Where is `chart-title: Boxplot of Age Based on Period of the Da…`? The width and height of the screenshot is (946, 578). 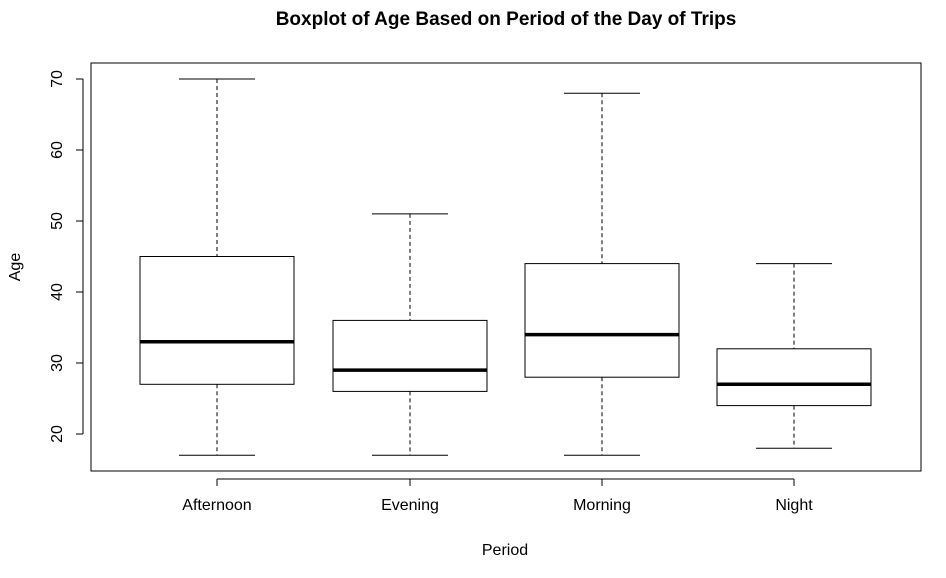
chart-title: Boxplot of Age Based on Period of the Da… is located at coordinates (506, 19).